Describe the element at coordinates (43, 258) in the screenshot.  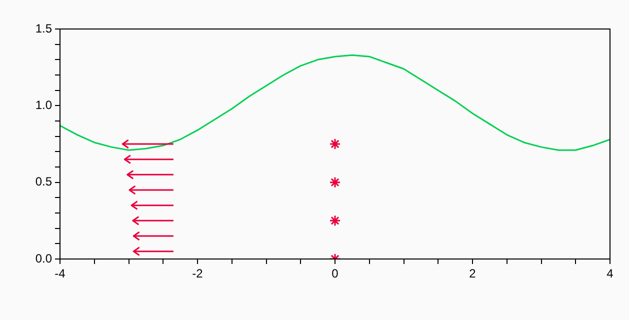
I see `y-tick-label: 0.0` at that location.